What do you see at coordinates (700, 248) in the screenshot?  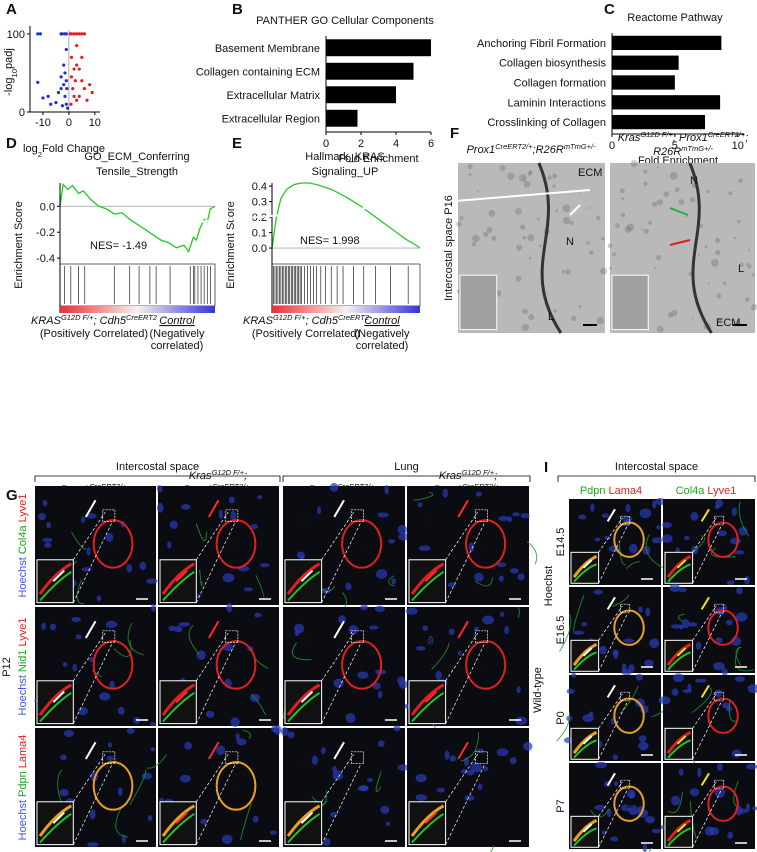 I see `membrane` at bounding box center [700, 248].